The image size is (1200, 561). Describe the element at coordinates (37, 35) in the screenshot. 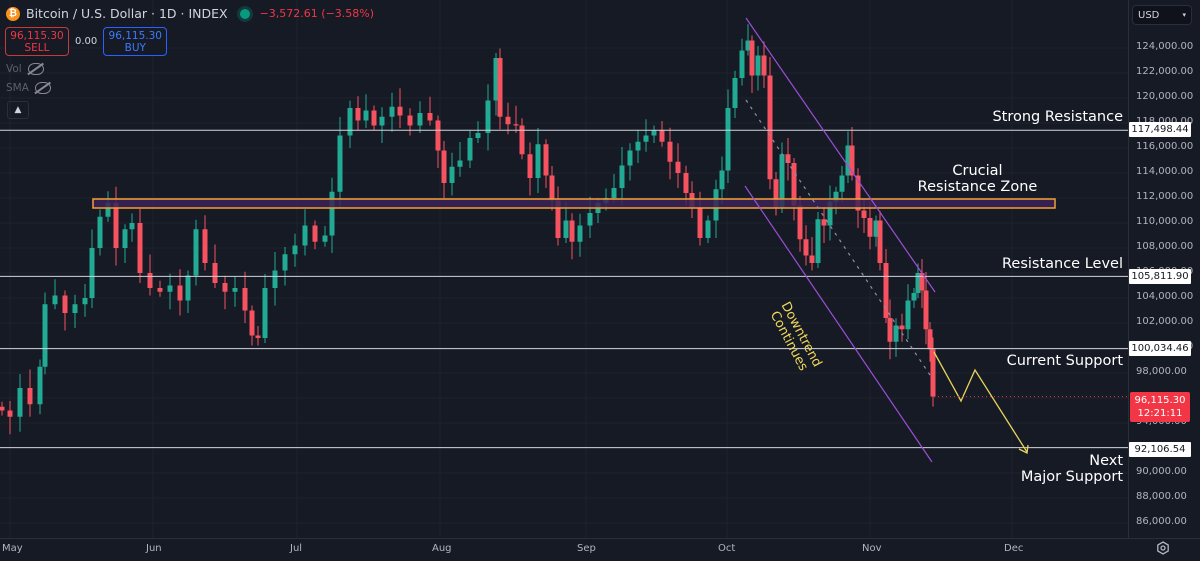

I see `sell-price: 96,115.30` at that location.